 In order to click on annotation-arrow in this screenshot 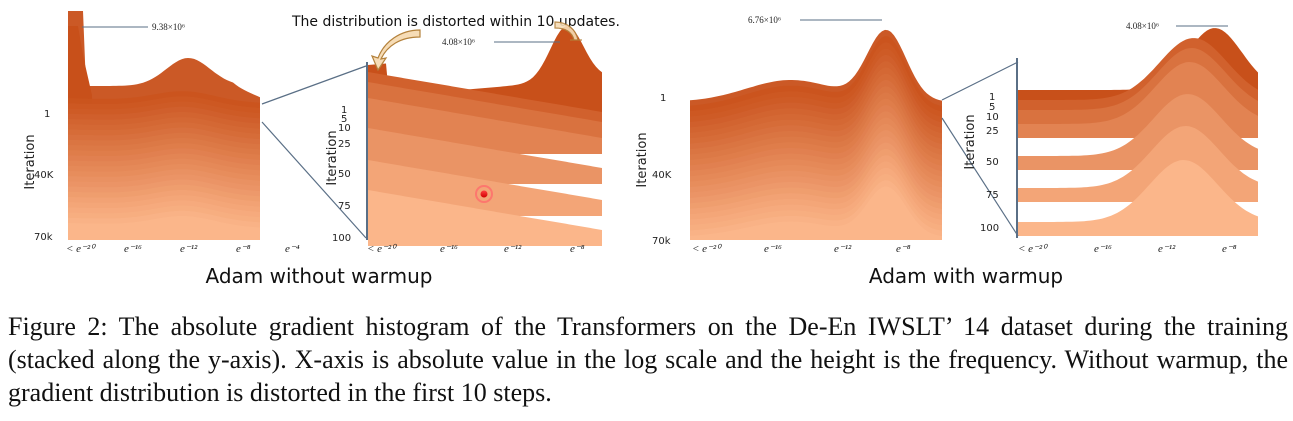, I will do `click(476, 46)`.